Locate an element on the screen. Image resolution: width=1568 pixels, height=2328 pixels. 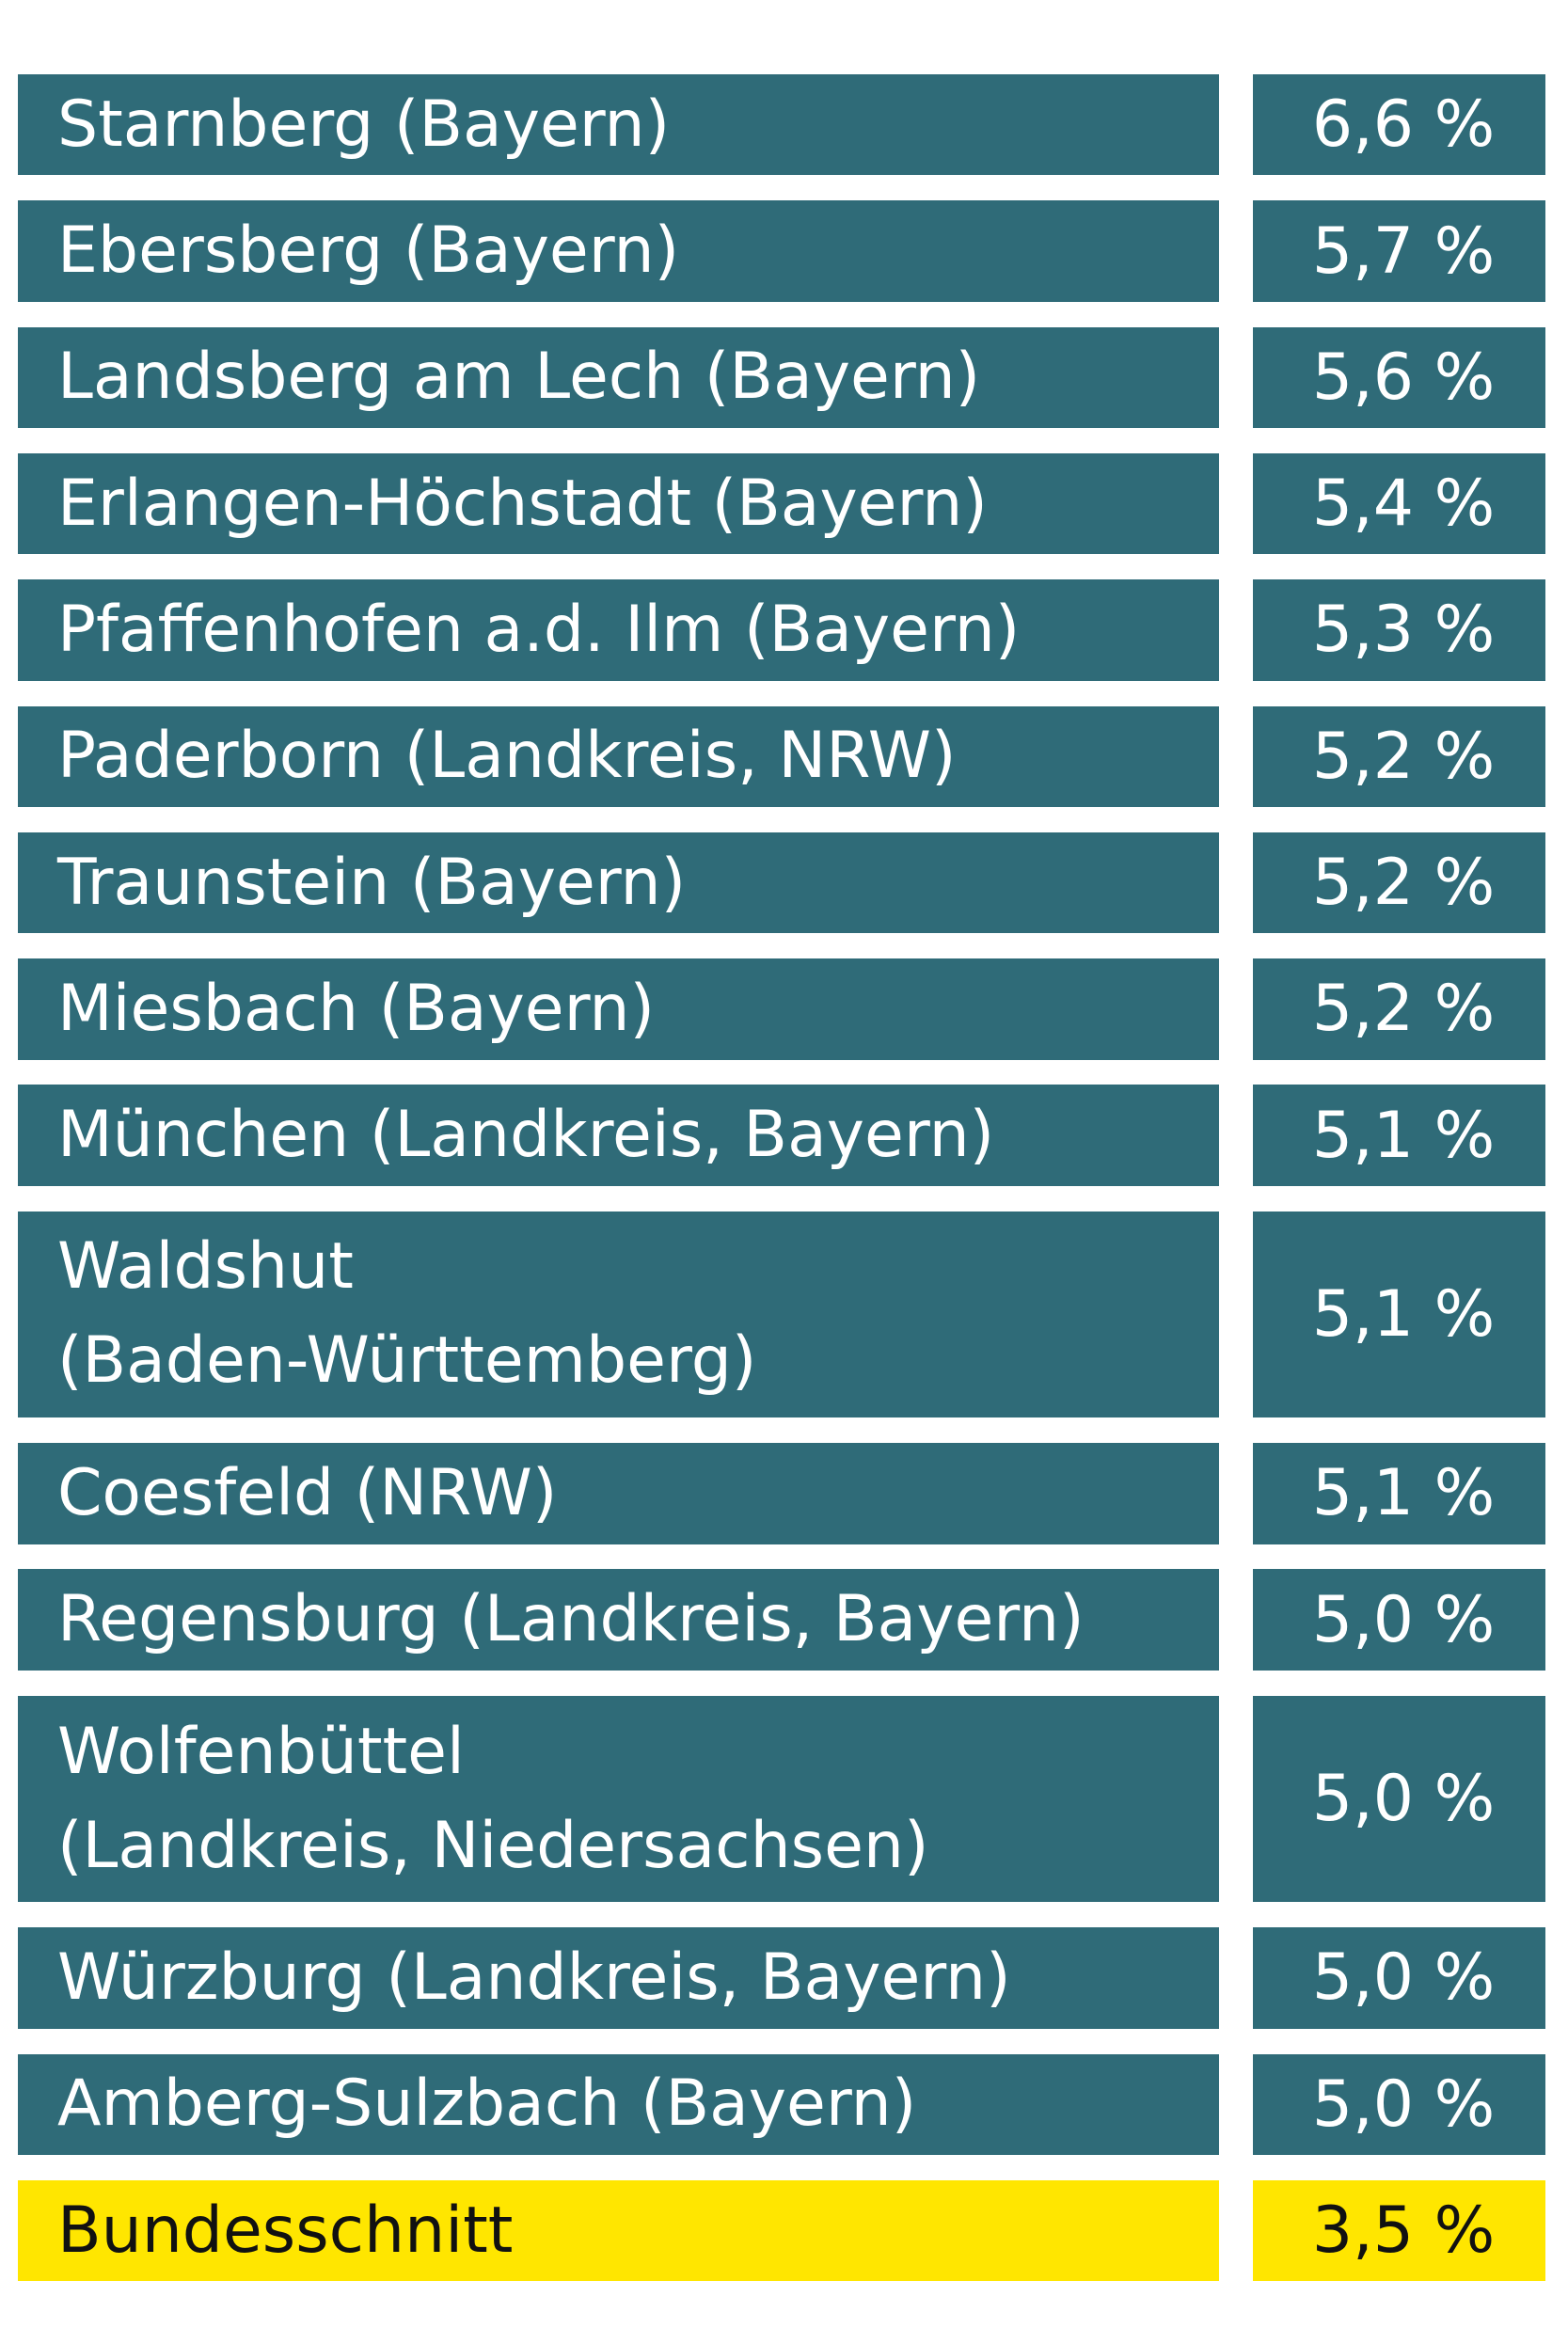
row-label: (Baden-Württemberg) is located at coordinates (406, 1361).